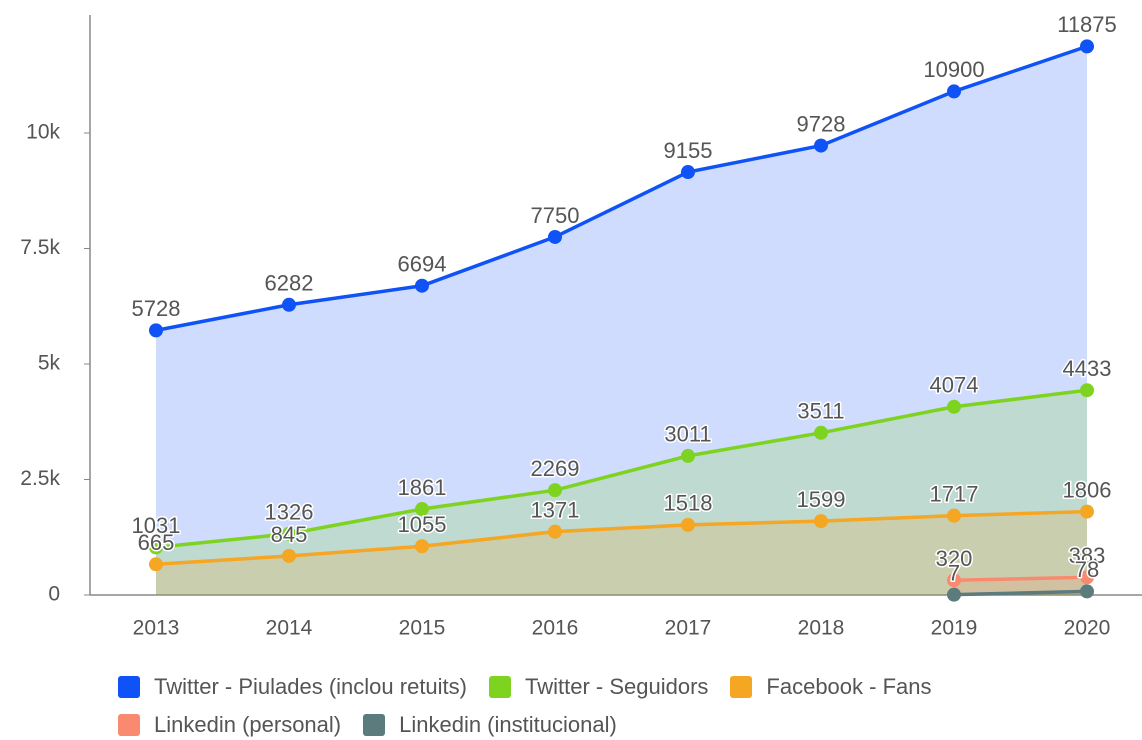 This screenshot has width=1142, height=740. I want to click on value-label: 78, so click(1087, 569).